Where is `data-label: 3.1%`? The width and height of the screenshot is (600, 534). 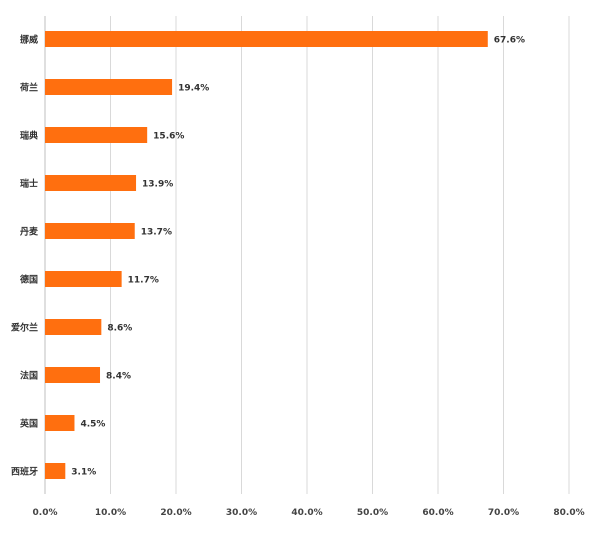
data-label: 3.1% is located at coordinates (83, 473).